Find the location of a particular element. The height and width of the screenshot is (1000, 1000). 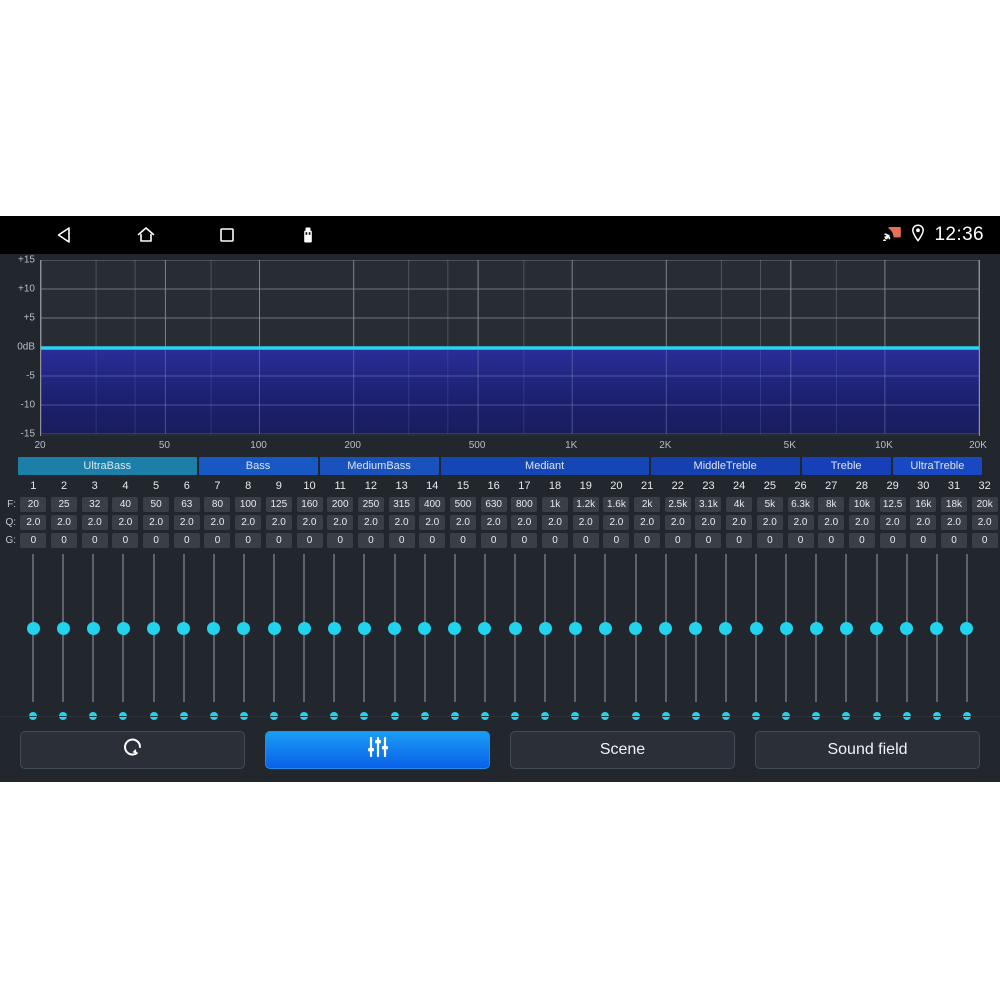

frequency-value: 80 is located at coordinates (217, 504).